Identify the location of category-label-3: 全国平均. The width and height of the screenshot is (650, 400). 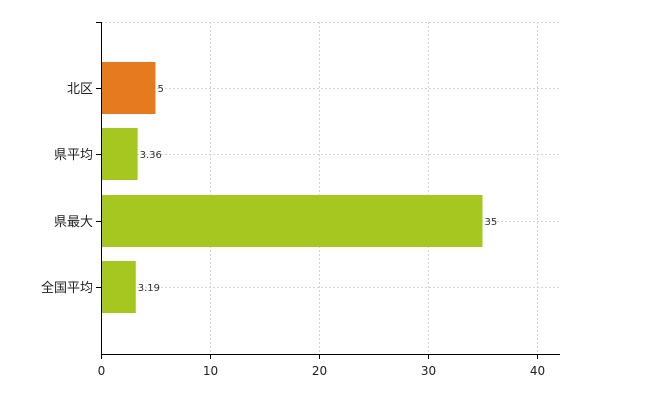
(67, 288).